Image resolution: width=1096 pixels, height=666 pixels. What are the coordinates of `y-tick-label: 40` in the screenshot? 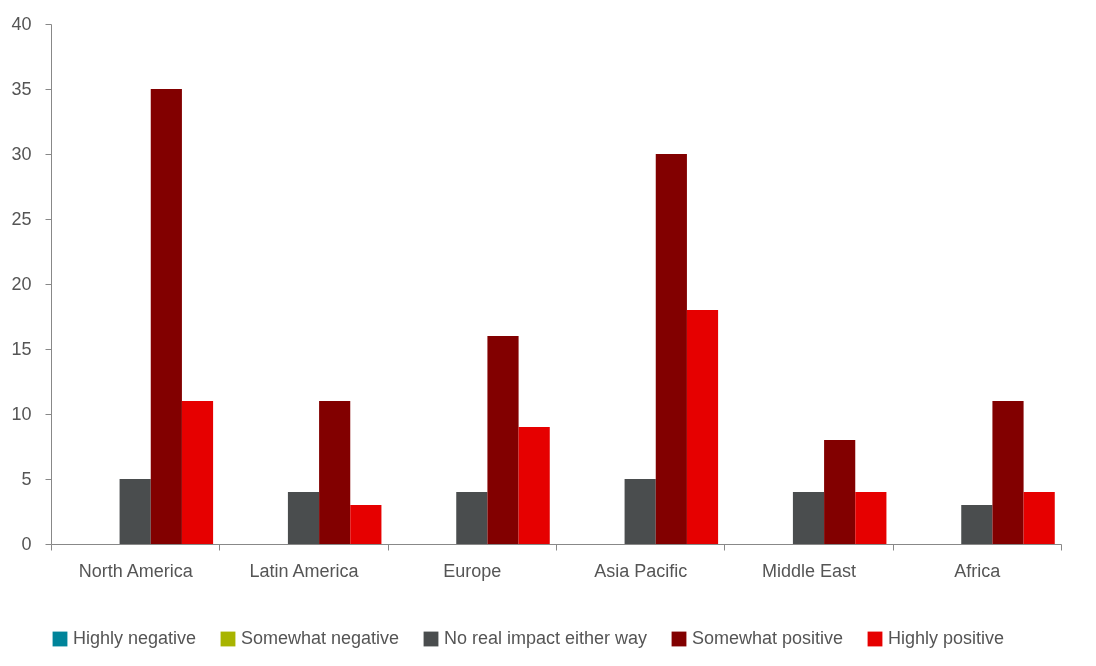 It's located at (21, 23).